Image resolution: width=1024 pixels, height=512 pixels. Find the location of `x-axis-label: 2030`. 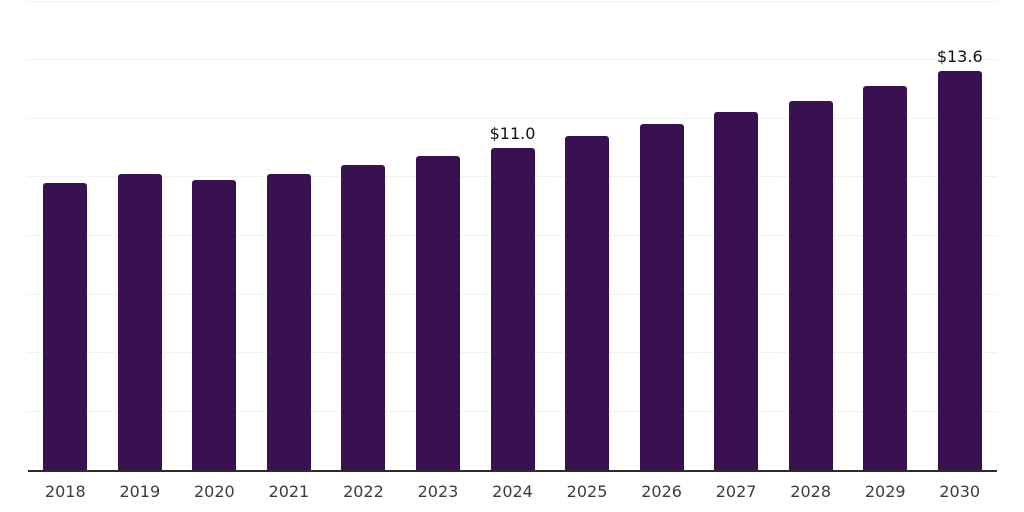

x-axis-label: 2030 is located at coordinates (960, 491).